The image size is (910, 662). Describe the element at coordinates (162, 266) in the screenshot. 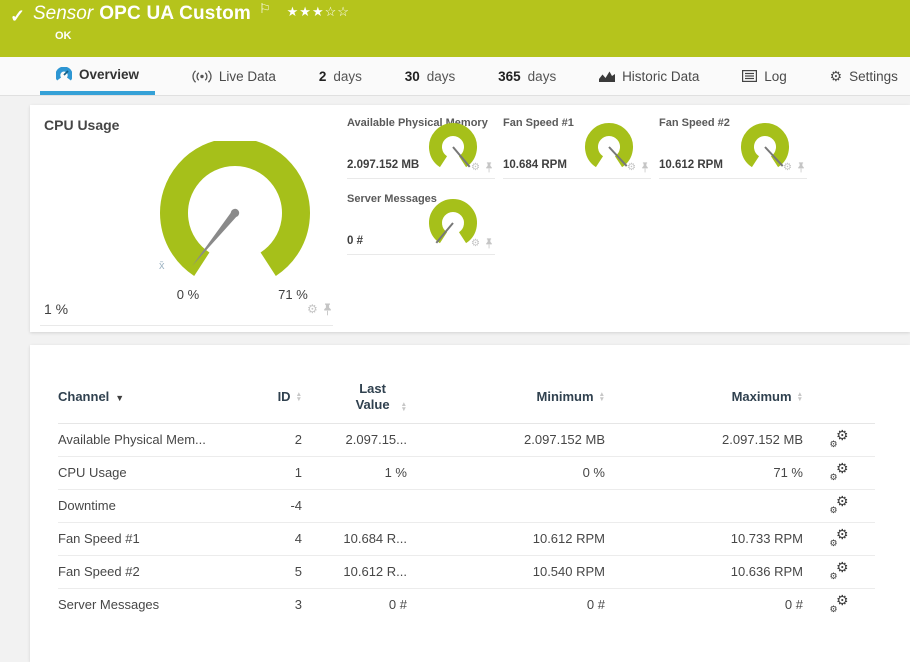

I see `average-marker: x̄` at that location.